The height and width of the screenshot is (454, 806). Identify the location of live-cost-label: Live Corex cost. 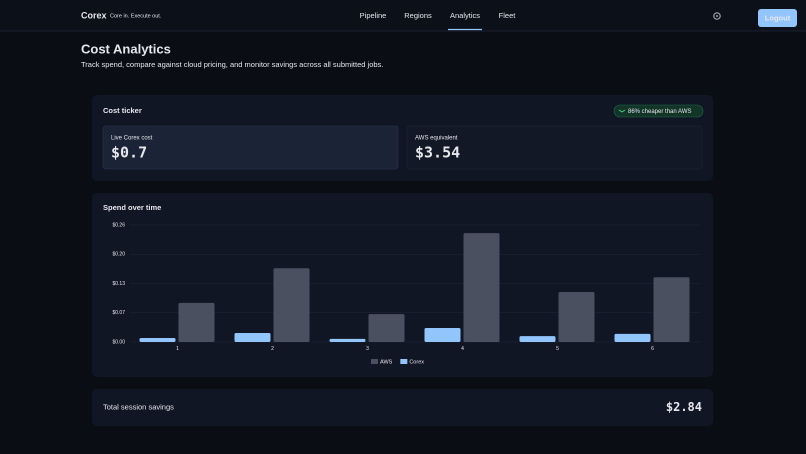
(132, 139).